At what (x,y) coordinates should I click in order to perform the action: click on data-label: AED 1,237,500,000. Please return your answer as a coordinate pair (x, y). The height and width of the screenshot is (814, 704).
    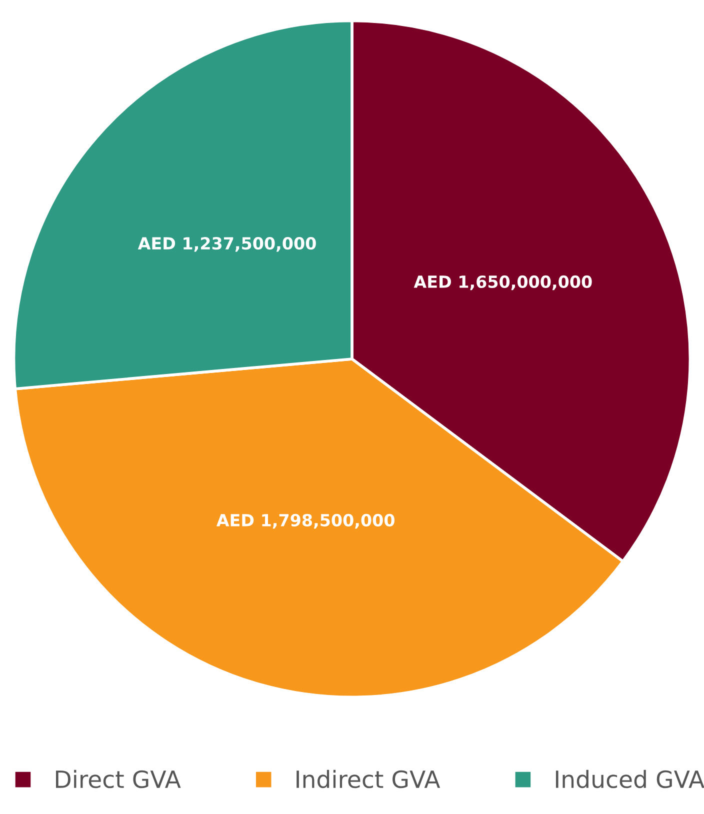
    Looking at the image, I should click on (227, 244).